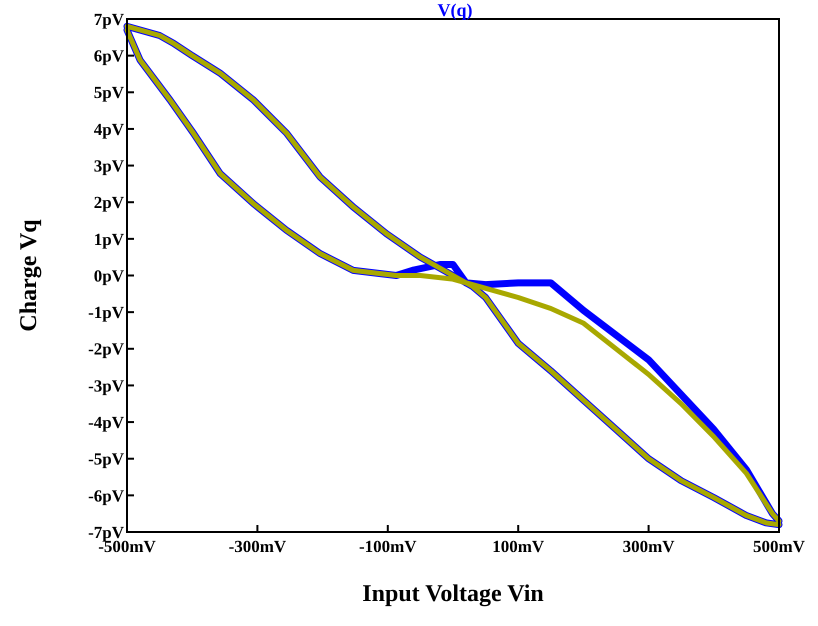 This screenshot has width=818, height=626. I want to click on y-tick-label: -7pV, so click(106, 532).